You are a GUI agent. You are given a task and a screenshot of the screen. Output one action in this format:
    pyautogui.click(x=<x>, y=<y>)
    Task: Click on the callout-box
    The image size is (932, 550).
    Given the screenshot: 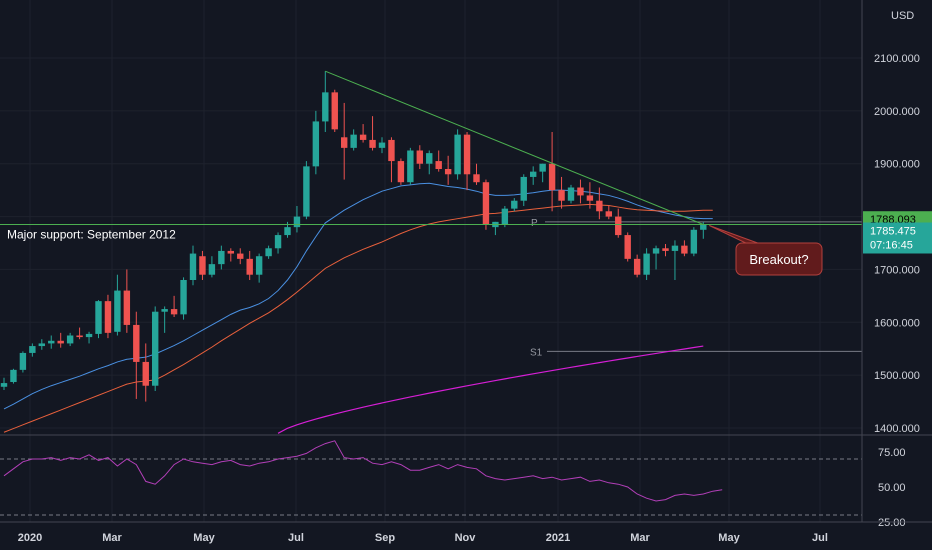 What is the action you would take?
    pyautogui.click(x=779, y=259)
    